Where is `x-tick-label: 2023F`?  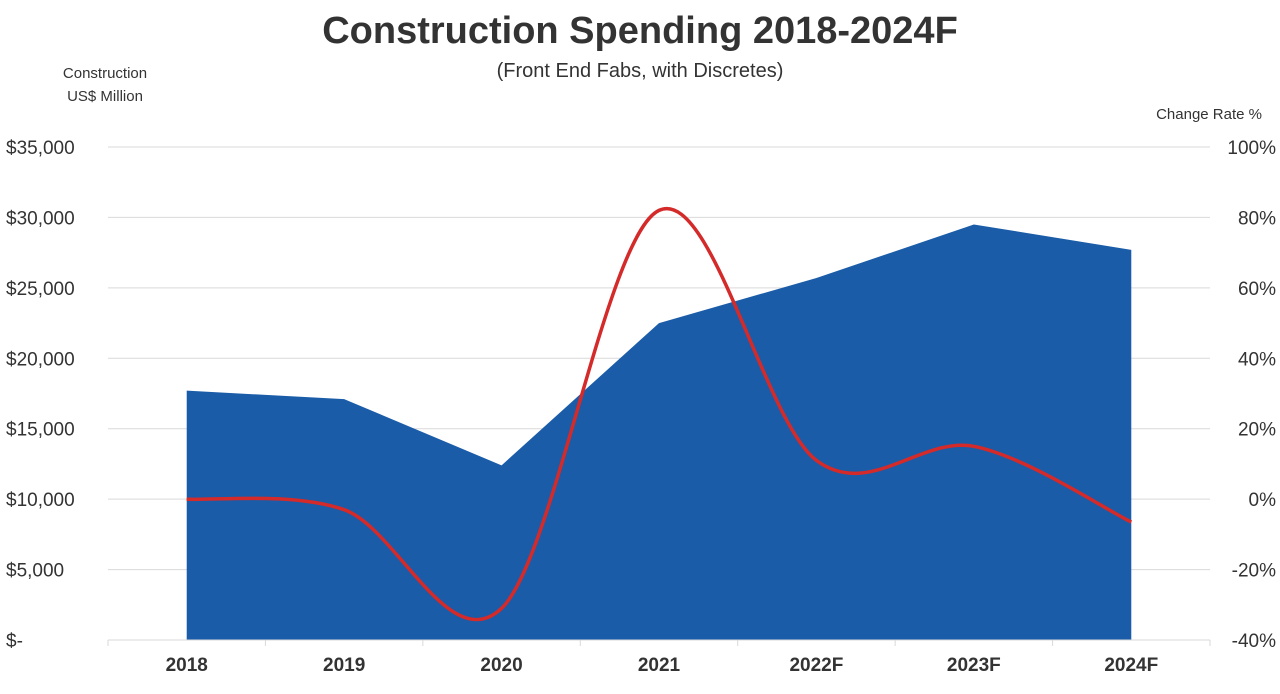
x-tick-label: 2023F is located at coordinates (974, 665).